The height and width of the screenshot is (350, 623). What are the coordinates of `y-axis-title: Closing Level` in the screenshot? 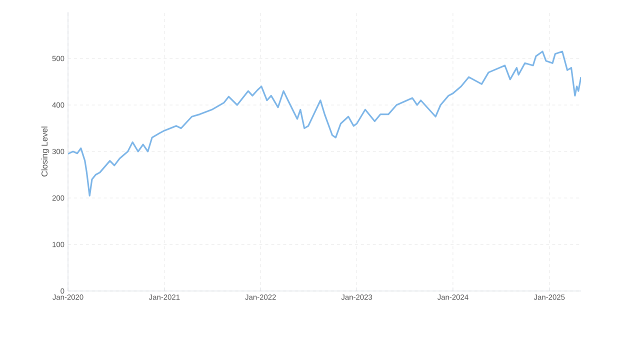 It's located at (45, 151).